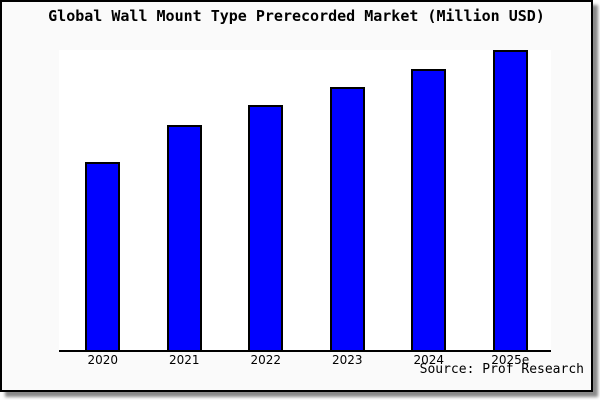  I want to click on bar-2022, so click(266, 227).